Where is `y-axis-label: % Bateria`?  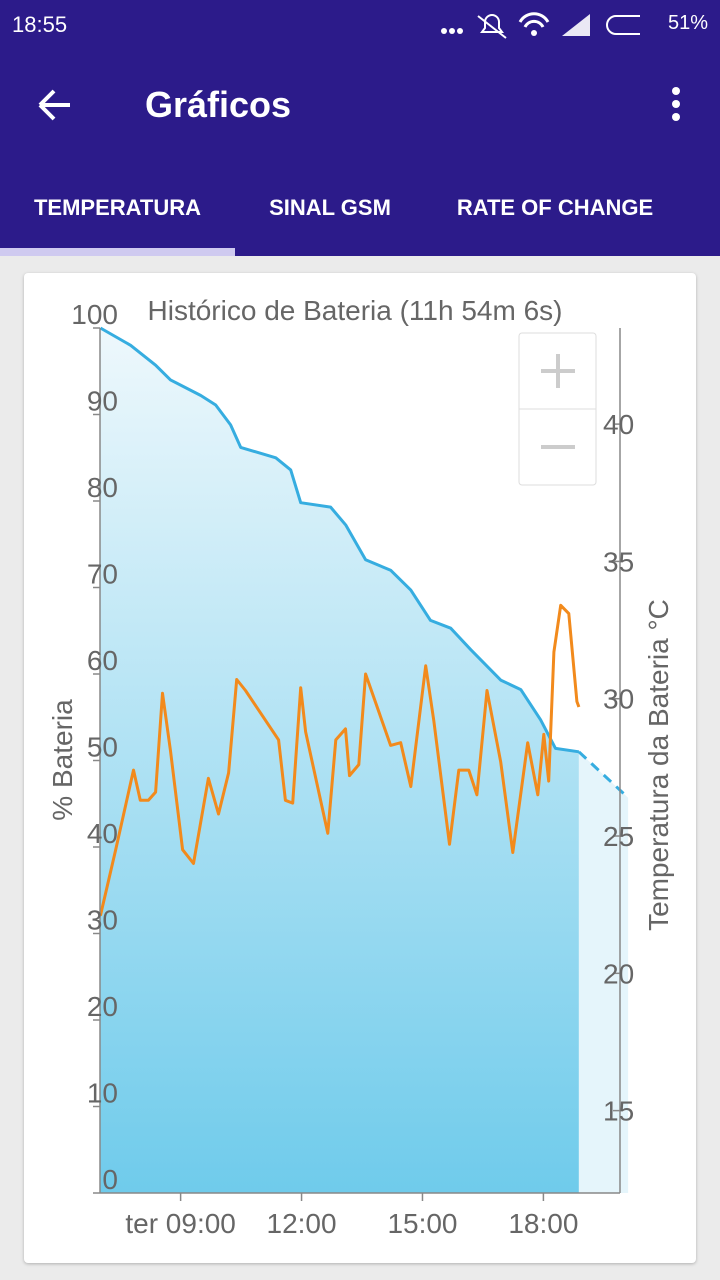 y-axis-label: % Bateria is located at coordinates (62, 760).